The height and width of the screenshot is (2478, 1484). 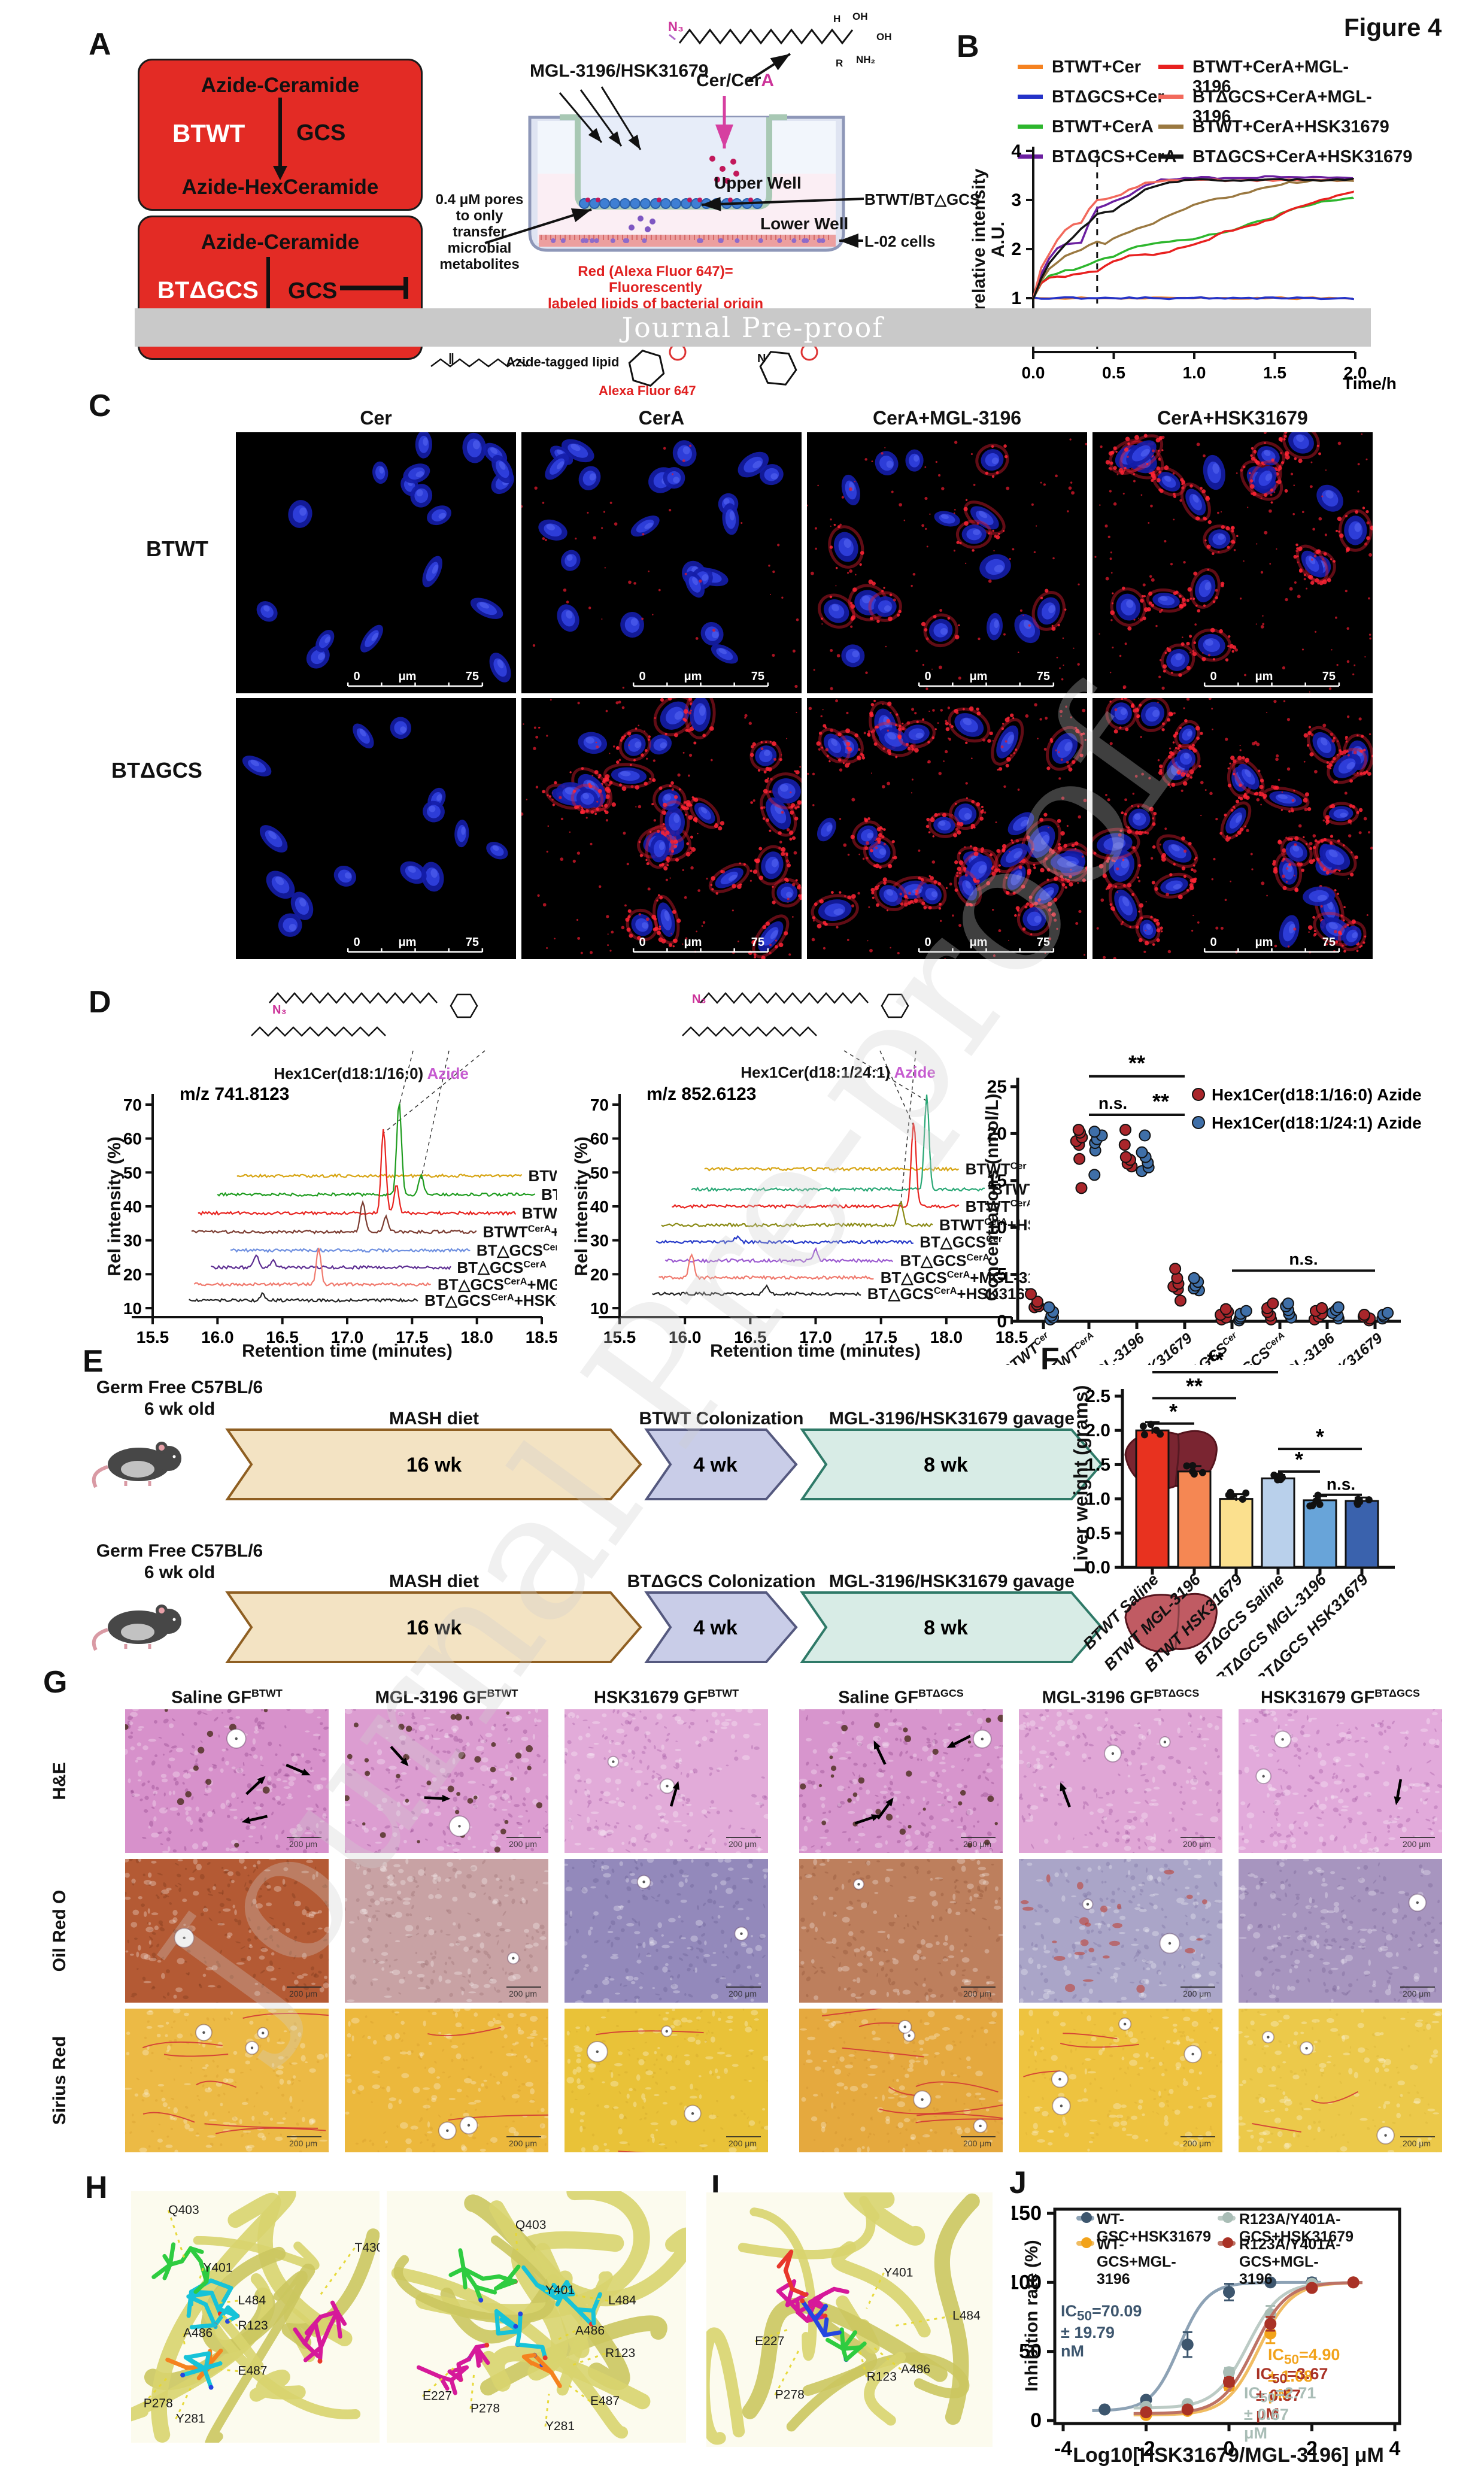 I want to click on alexa-label: Alexa Fluor 647, so click(x=647, y=390).